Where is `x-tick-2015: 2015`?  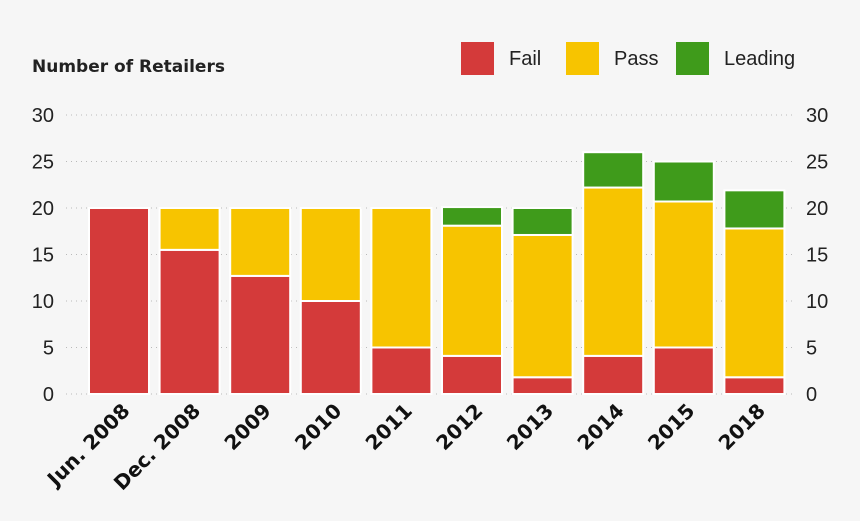
x-tick-2015: 2015 is located at coordinates (671, 427).